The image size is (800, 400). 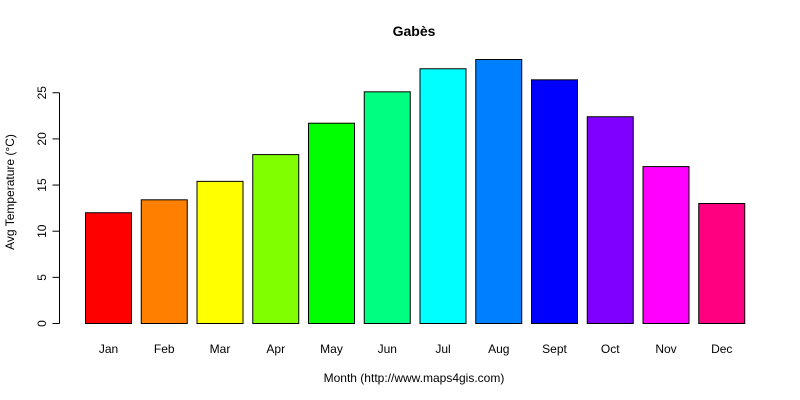 I want to click on bar-may, so click(x=331, y=223).